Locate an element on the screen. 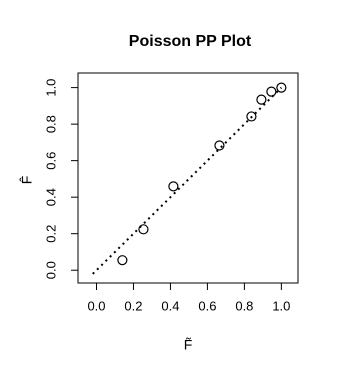 This screenshot has height=381, width=340. x-tick-label: 0.8 is located at coordinates (244, 305).